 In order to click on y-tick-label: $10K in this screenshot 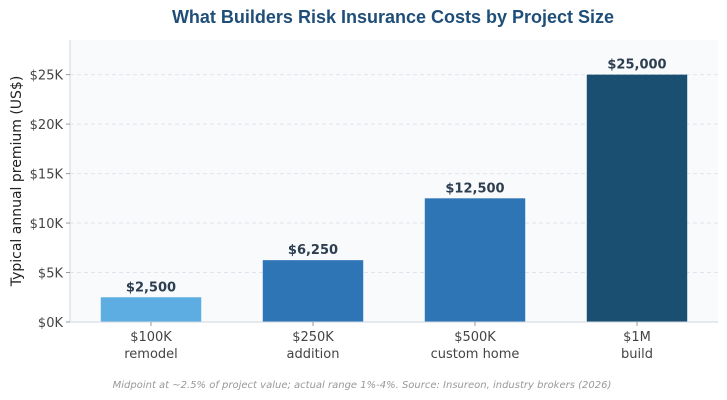, I will do `click(47, 224)`.